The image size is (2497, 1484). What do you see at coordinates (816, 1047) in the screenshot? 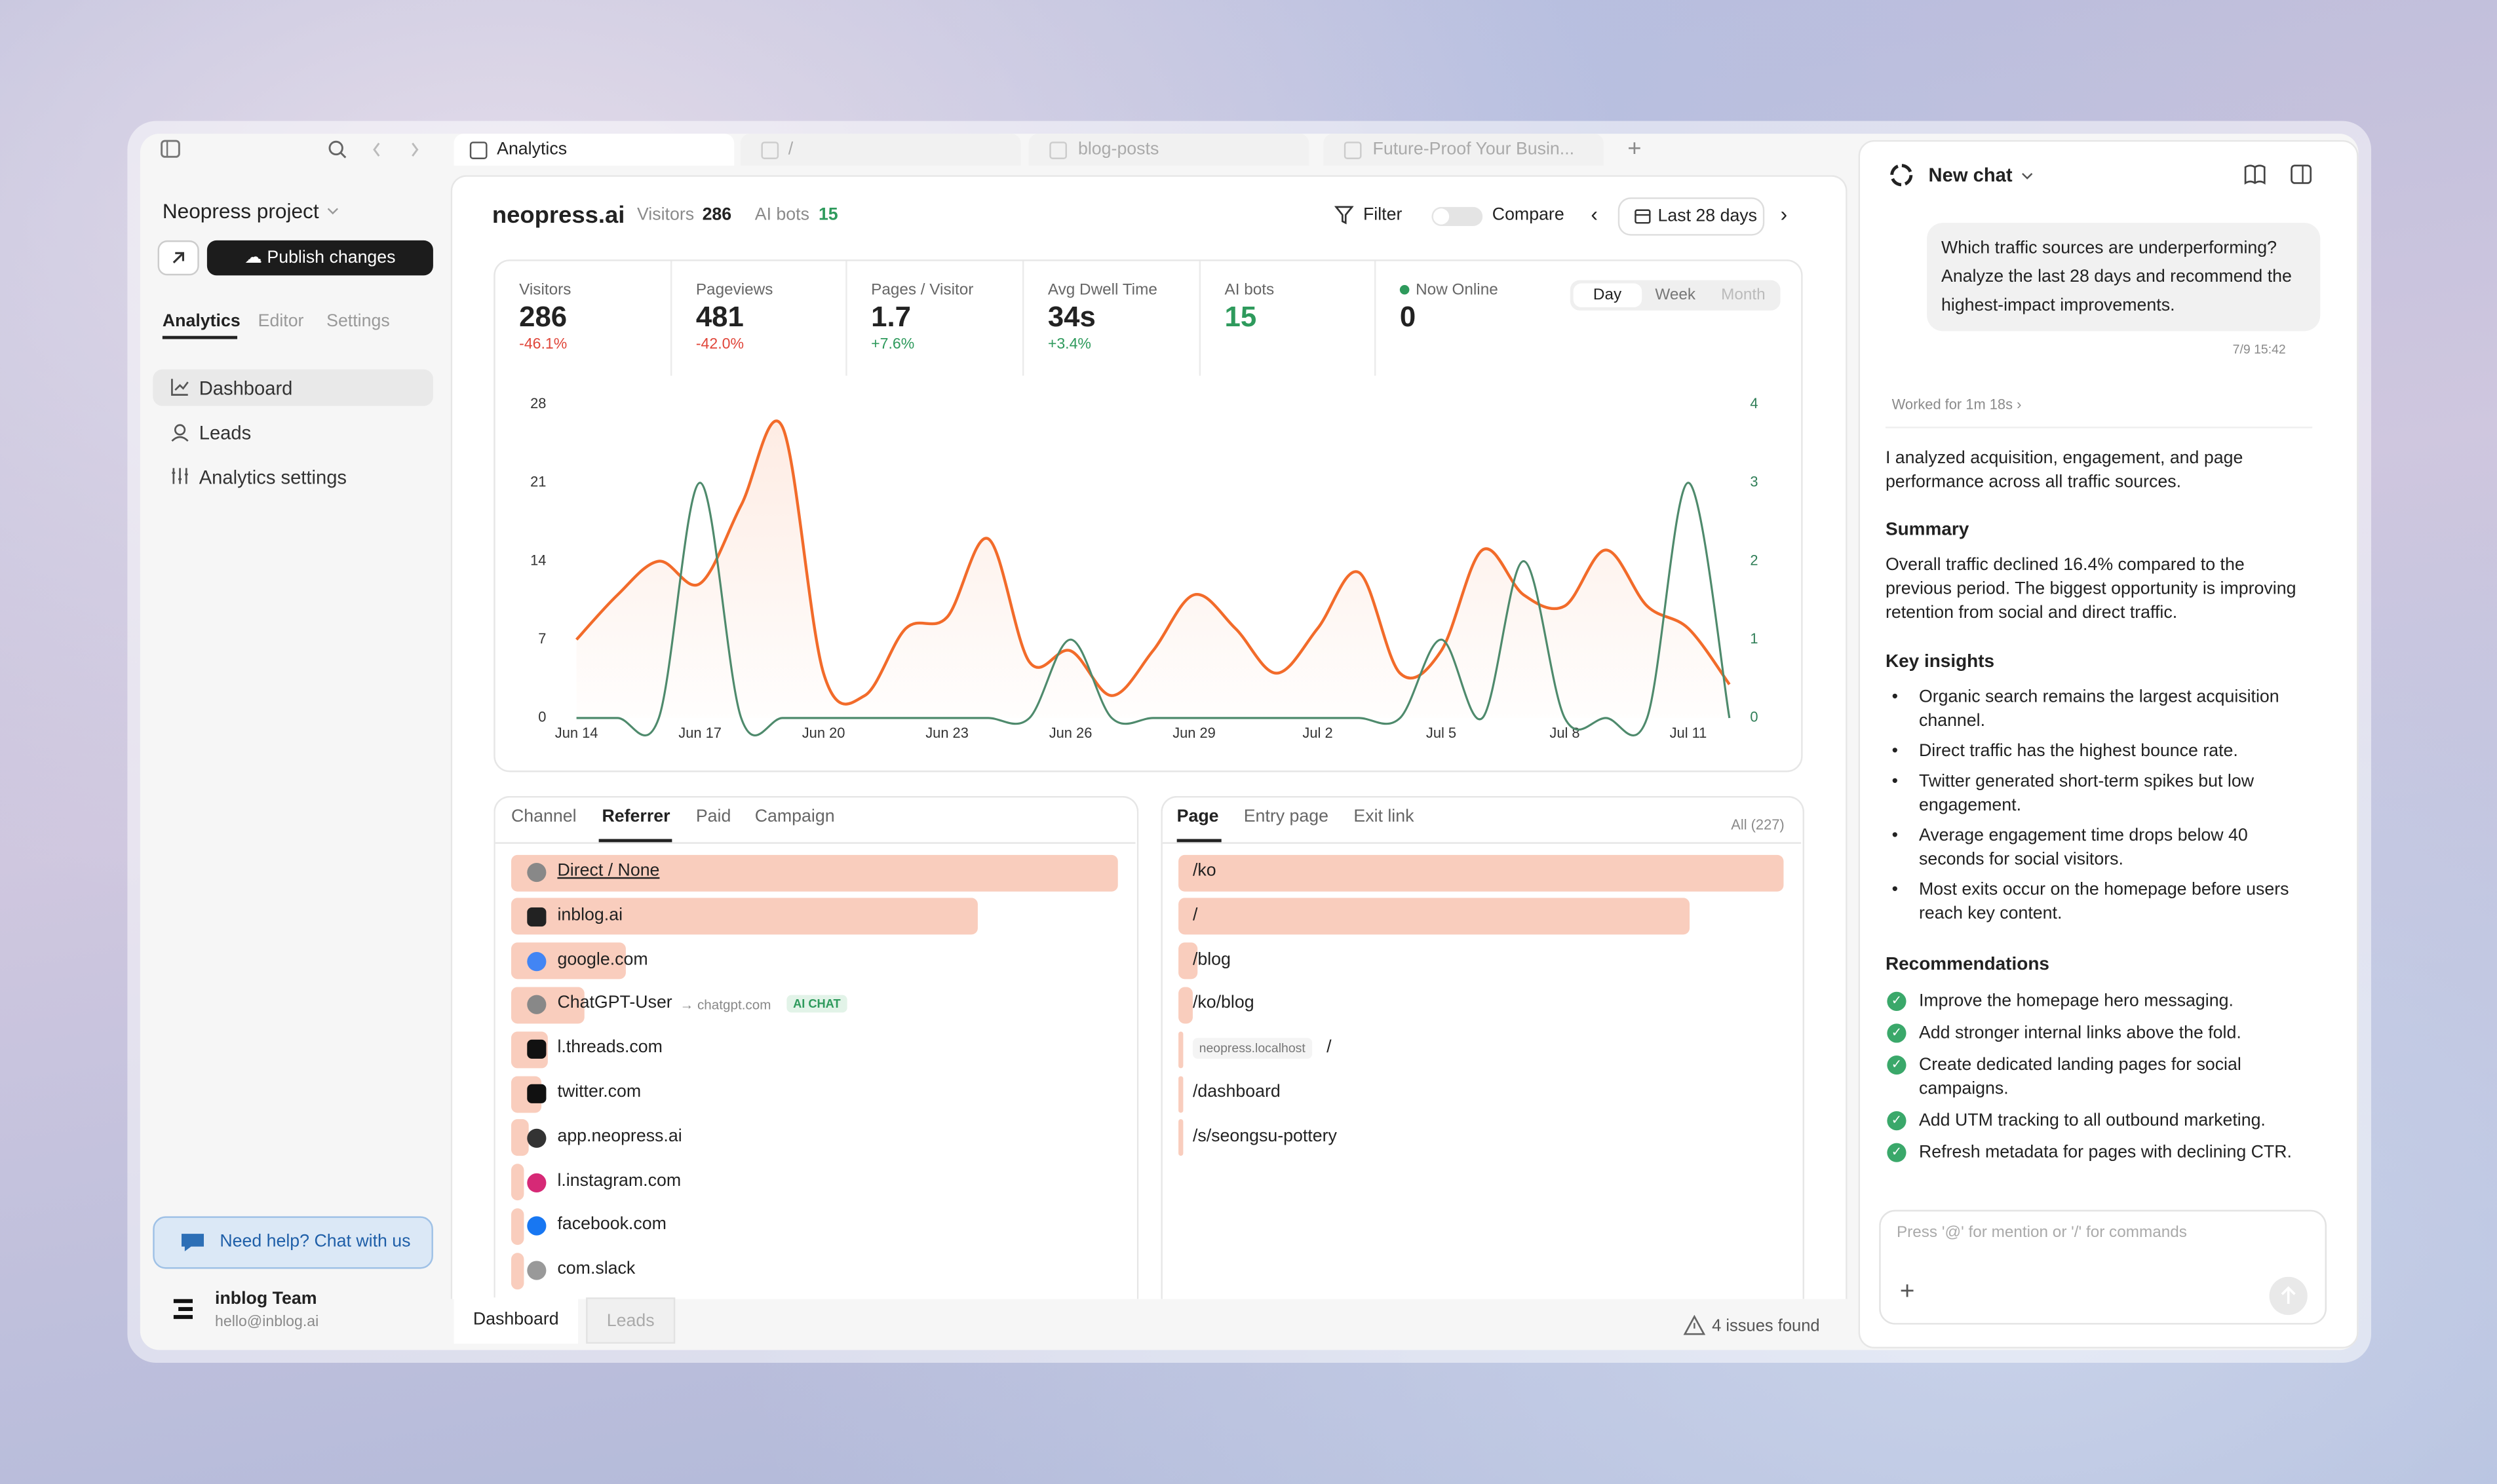
I see `referrer-panel` at bounding box center [816, 1047].